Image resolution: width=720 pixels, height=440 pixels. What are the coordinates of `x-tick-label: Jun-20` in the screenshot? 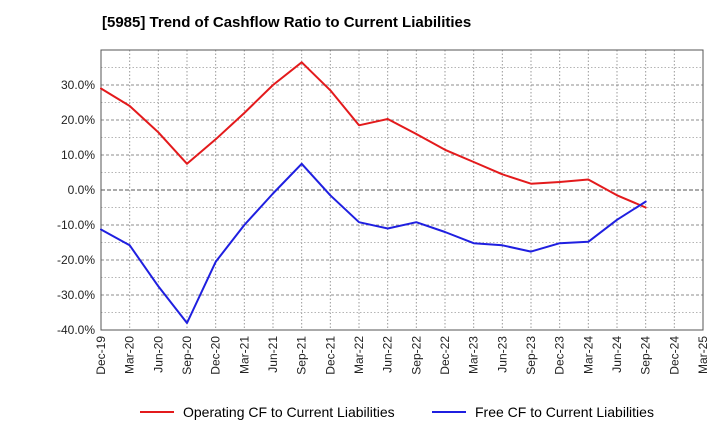 It's located at (158, 354).